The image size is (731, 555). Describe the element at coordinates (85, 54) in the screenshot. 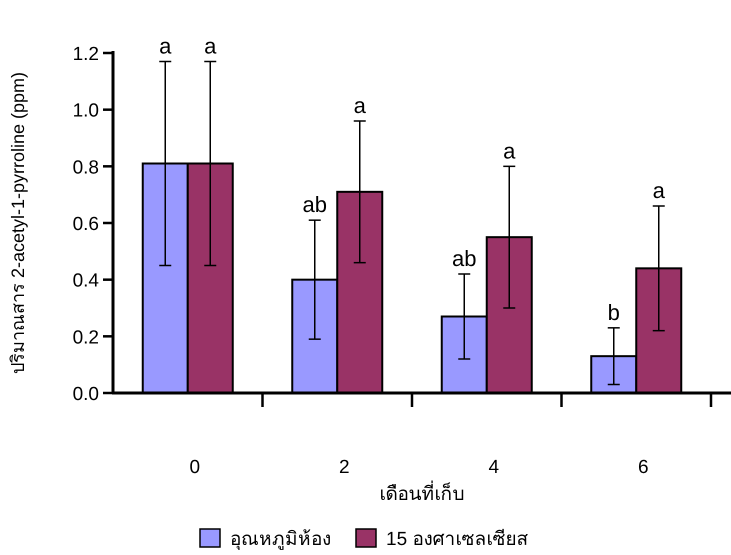

I see `y-tick-label: 1.2` at that location.